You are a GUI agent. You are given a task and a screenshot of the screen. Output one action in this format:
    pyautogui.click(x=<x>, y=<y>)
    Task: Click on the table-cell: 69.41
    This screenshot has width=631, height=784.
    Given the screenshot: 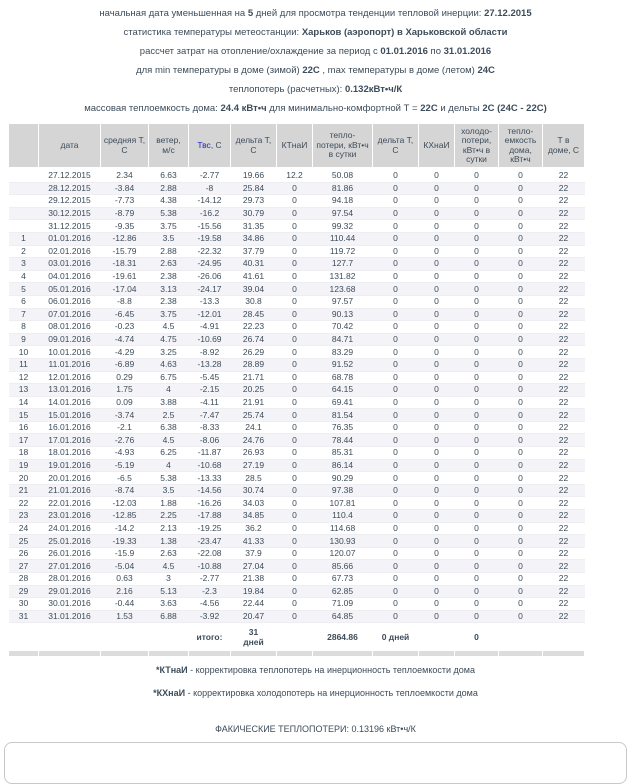 What is the action you would take?
    pyautogui.click(x=342, y=403)
    